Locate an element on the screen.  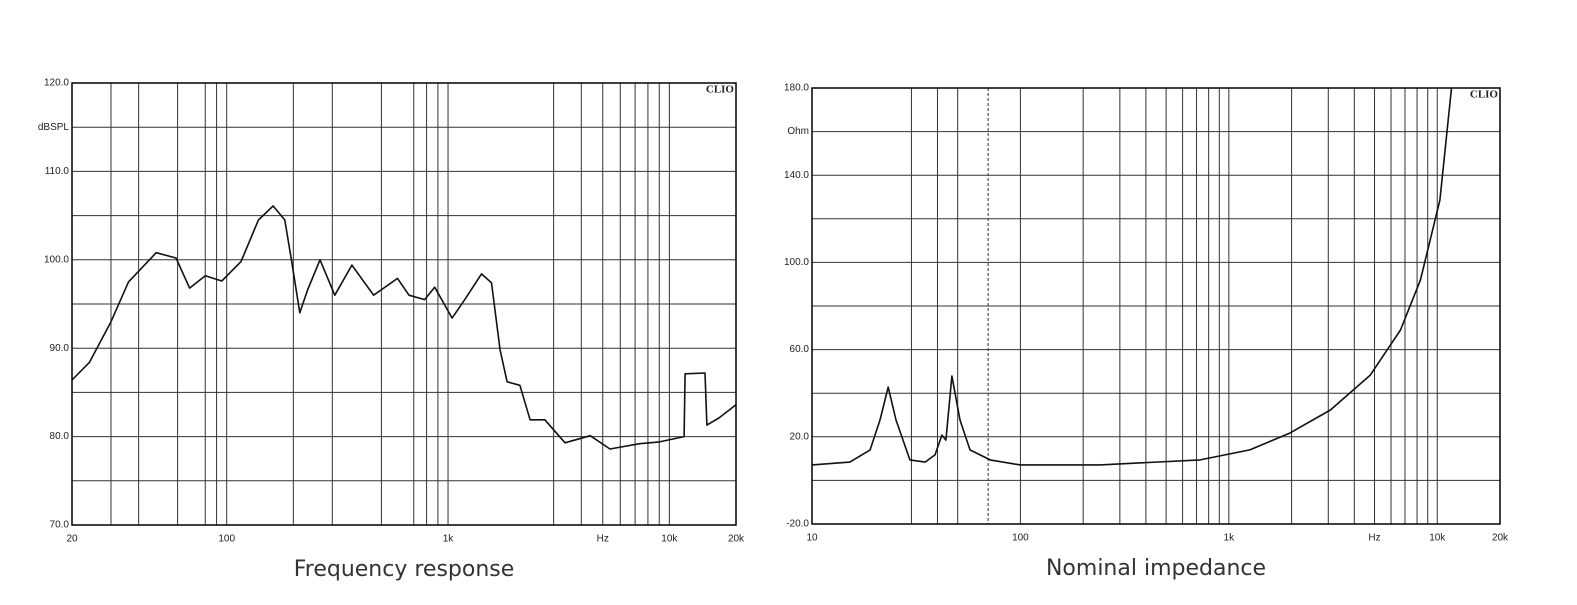
y-tick-label: 180.0 is located at coordinates (796, 88).